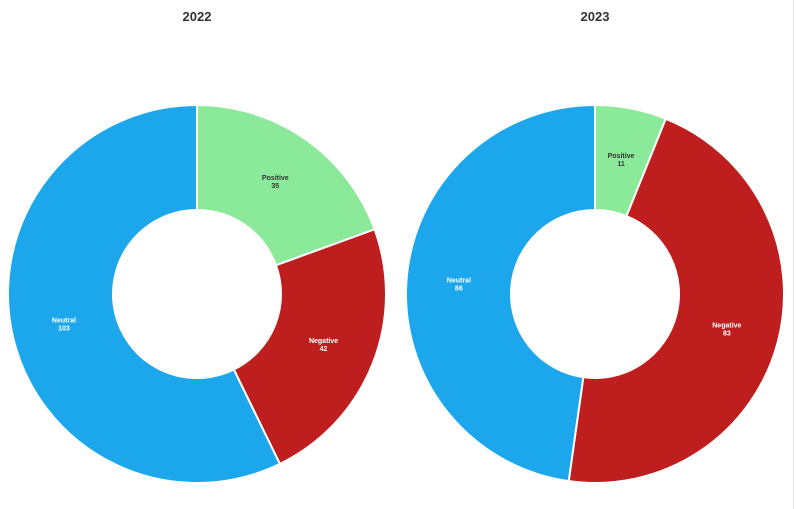 Image resolution: width=796 pixels, height=509 pixels. I want to click on slice-label-negative-2022: Negative 42, so click(323, 345).